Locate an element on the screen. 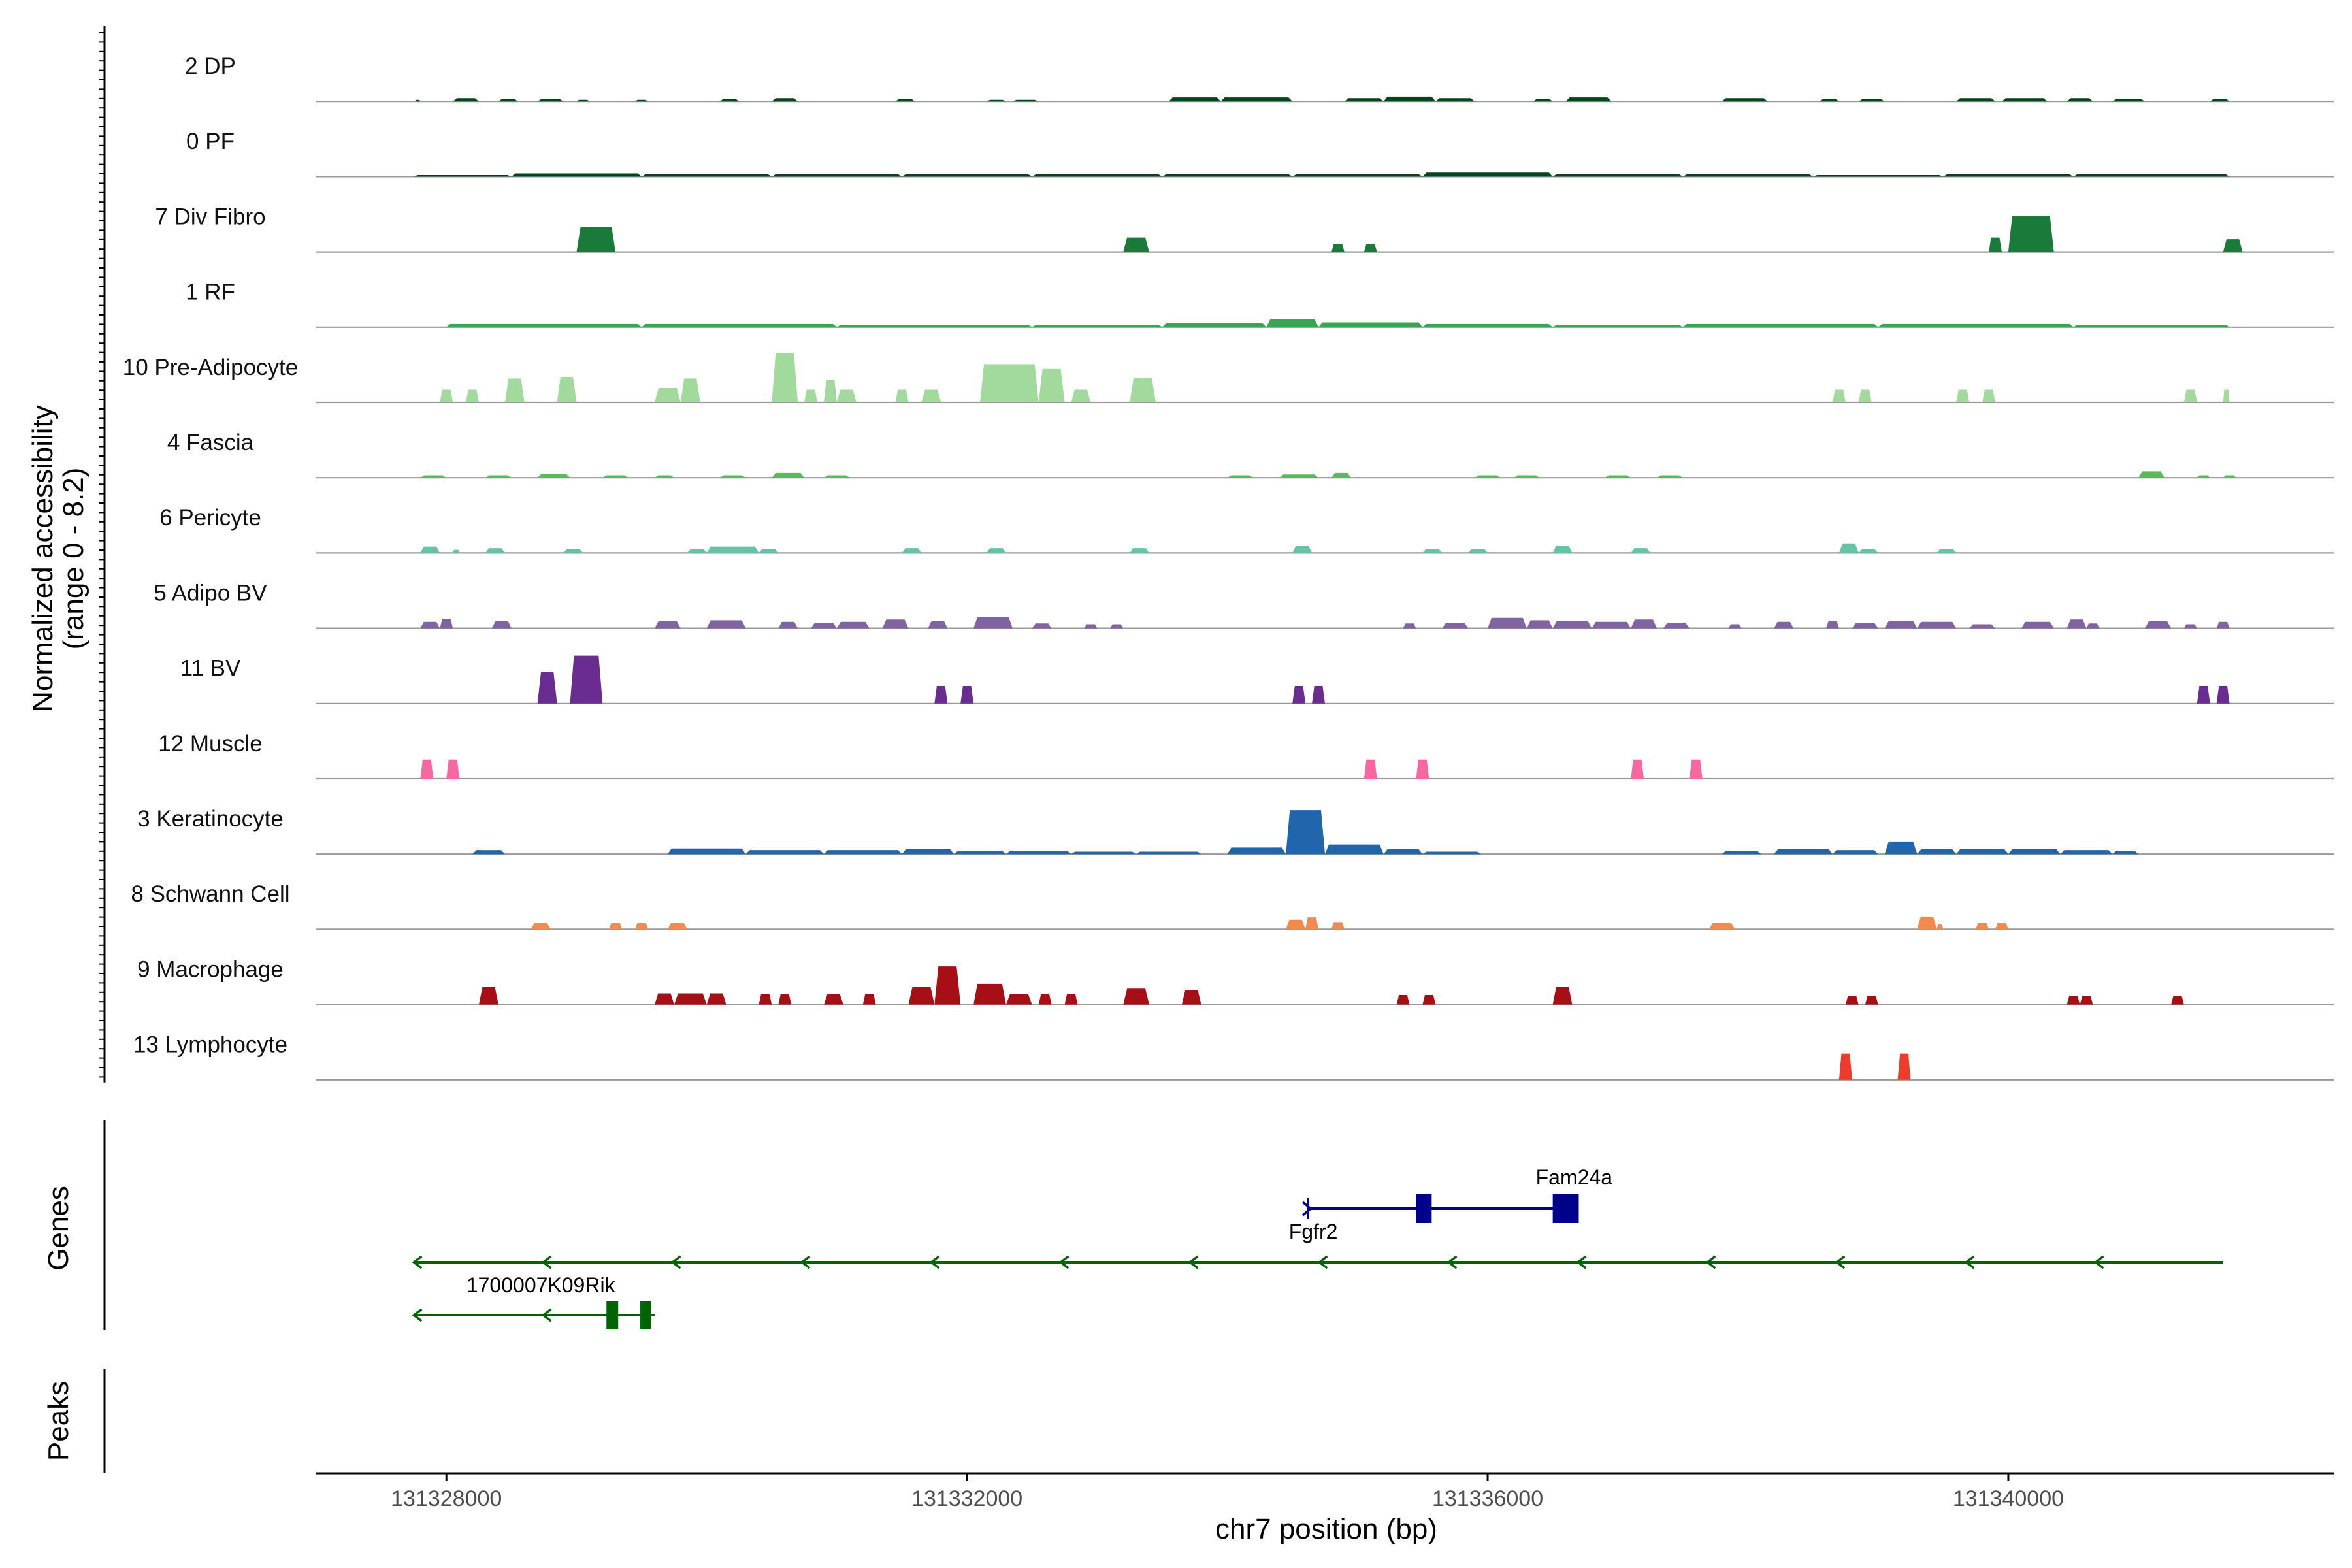 The width and height of the screenshot is (2352, 1568). track-12-muscle: 12 Muscle is located at coordinates (1246, 755).